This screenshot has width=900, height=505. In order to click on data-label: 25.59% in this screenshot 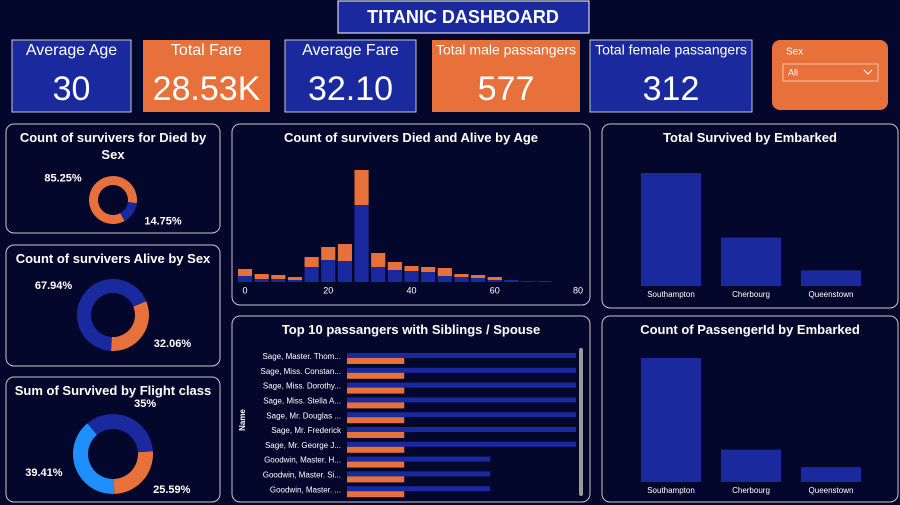, I will do `click(172, 490)`.